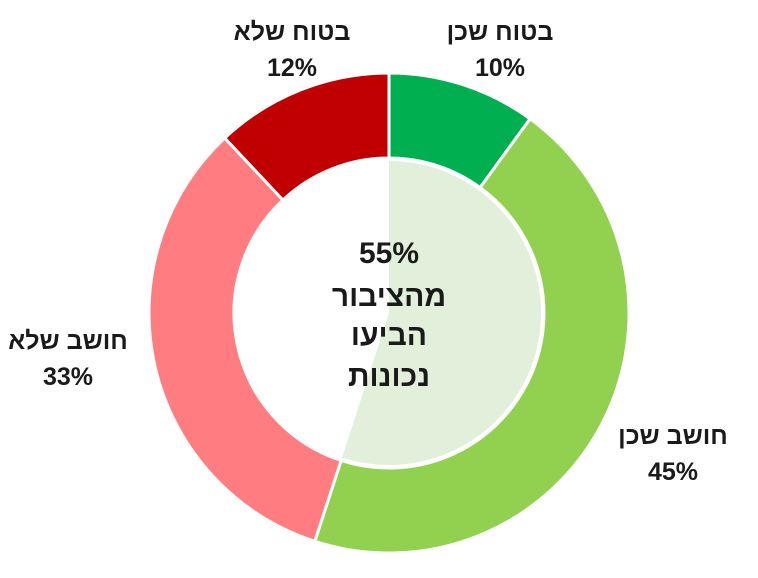 The image size is (758, 578). I want to click on center-highlight, so click(442, 313).